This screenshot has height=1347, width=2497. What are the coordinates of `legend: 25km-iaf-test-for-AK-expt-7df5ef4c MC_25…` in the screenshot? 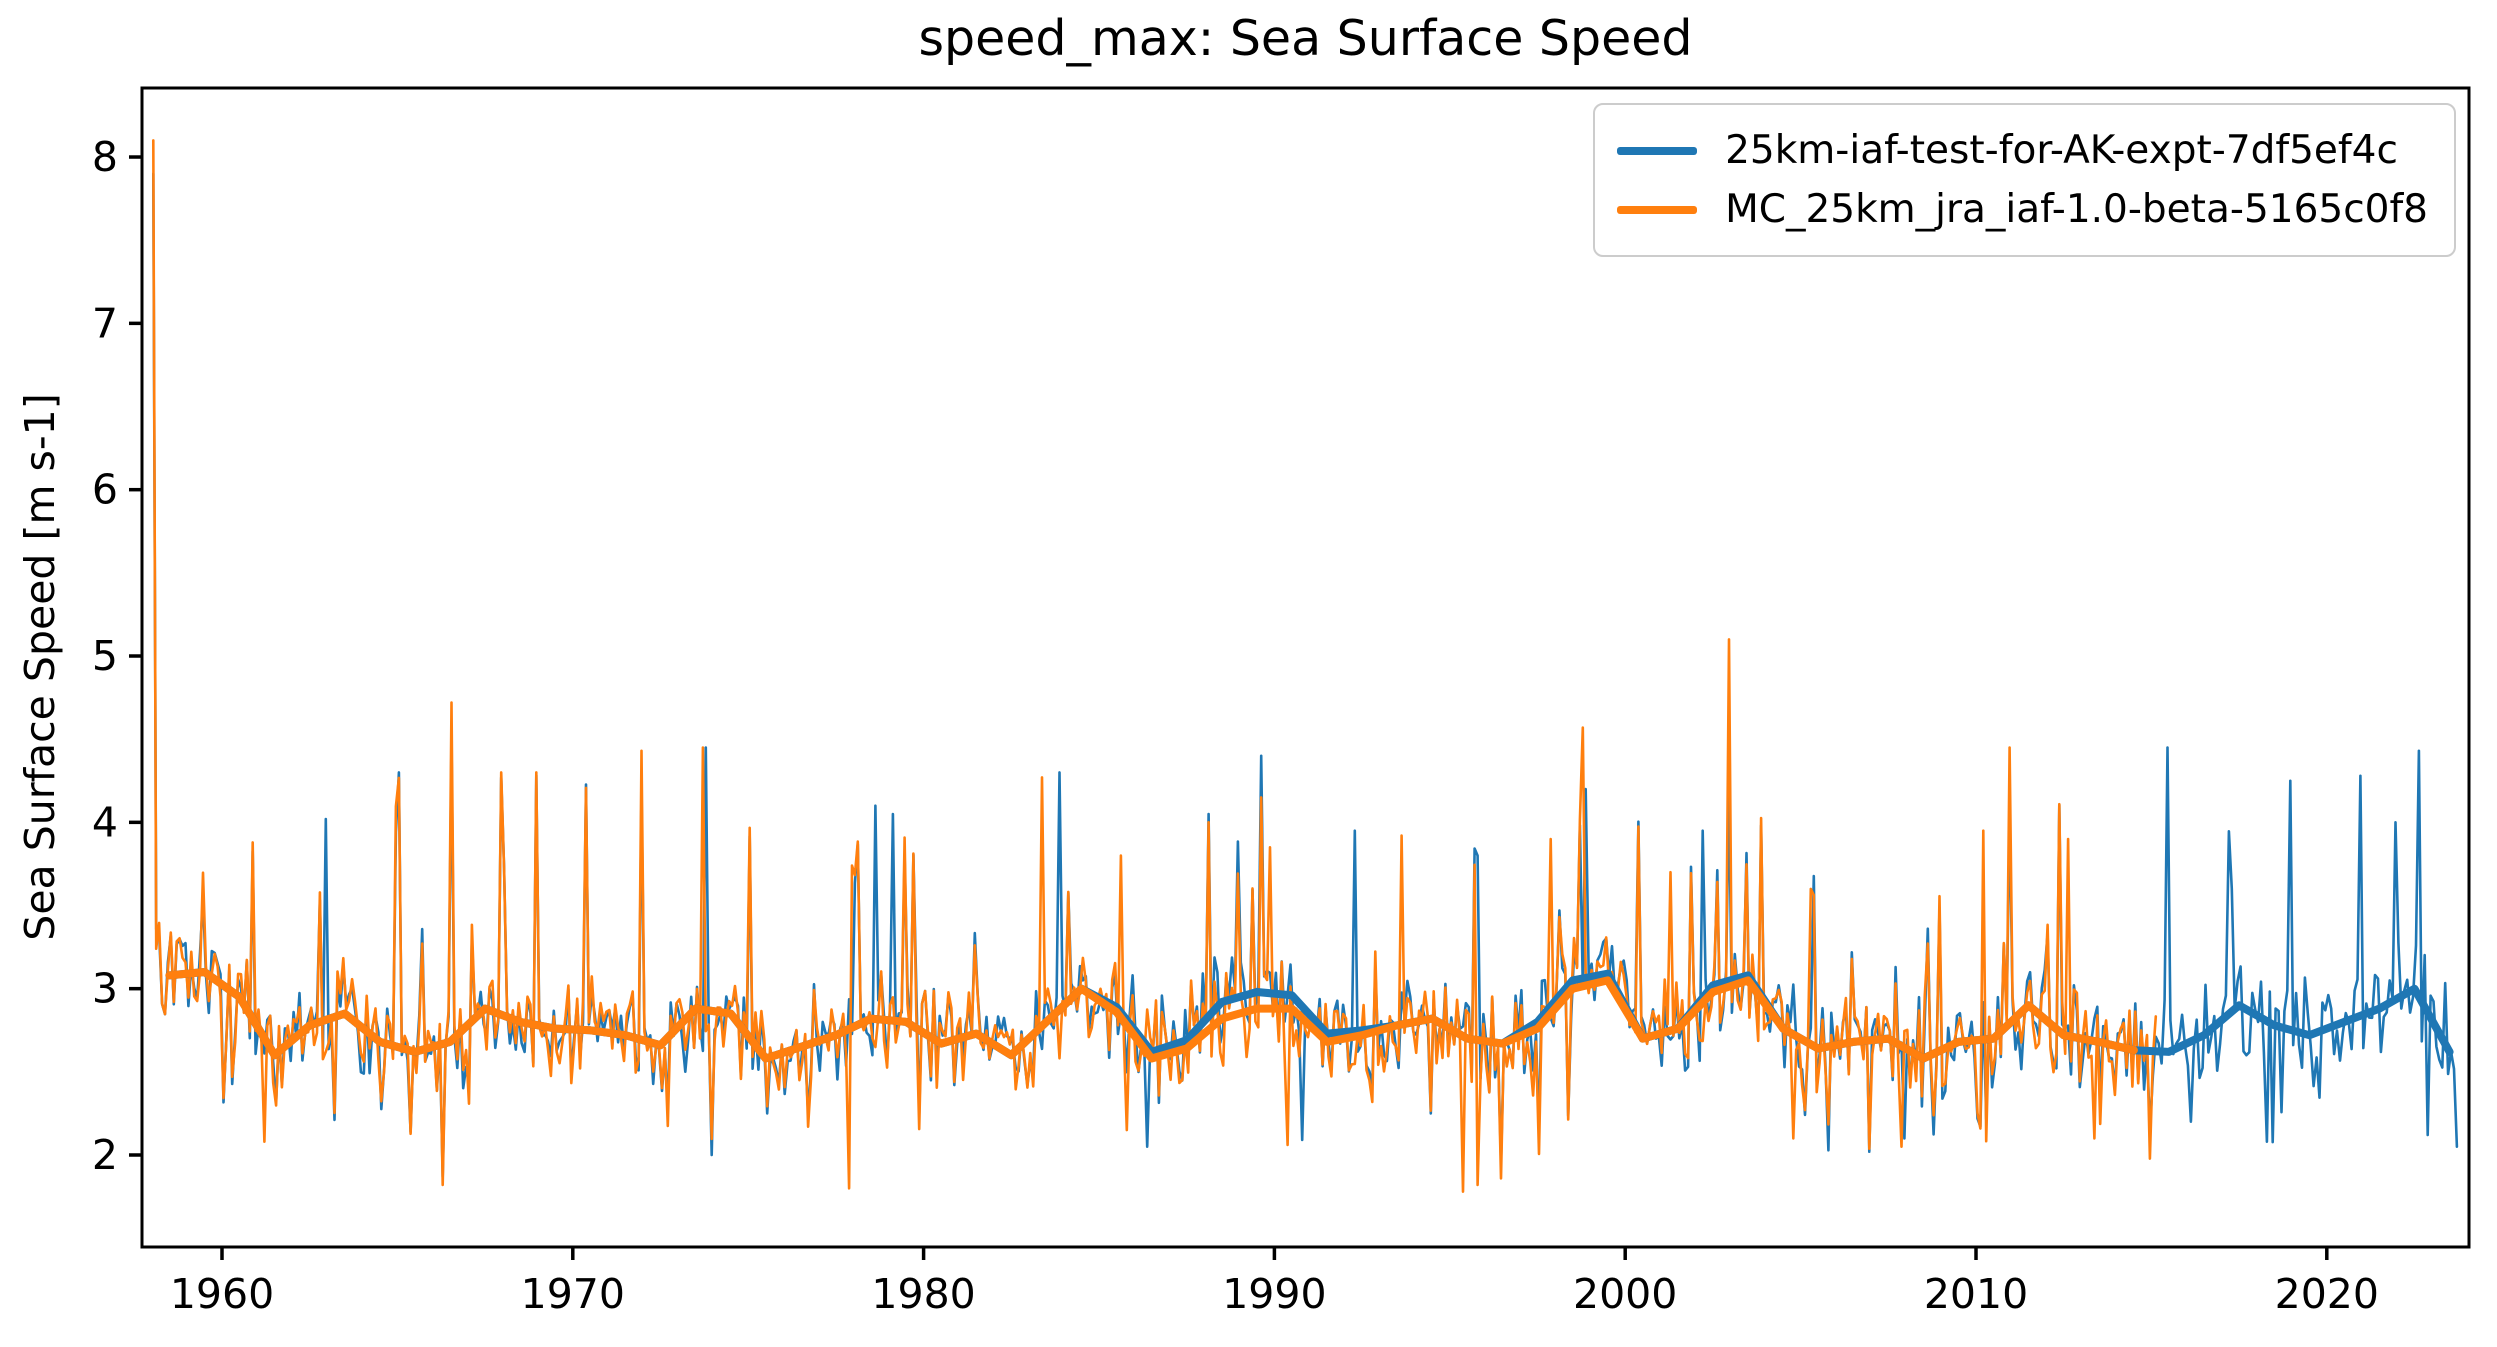 It's located at (2024, 180).